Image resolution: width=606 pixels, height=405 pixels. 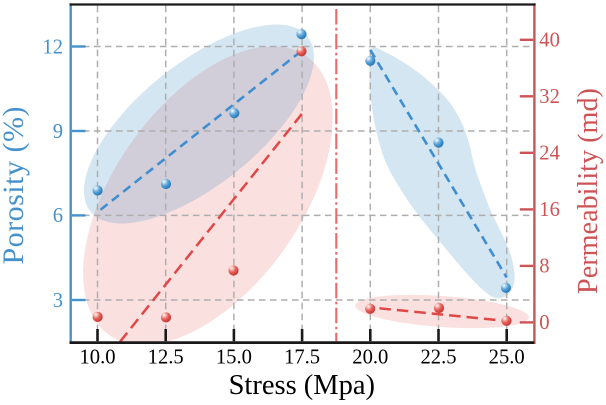 What do you see at coordinates (544, 267) in the screenshot?
I see `svg-text: 8` at bounding box center [544, 267].